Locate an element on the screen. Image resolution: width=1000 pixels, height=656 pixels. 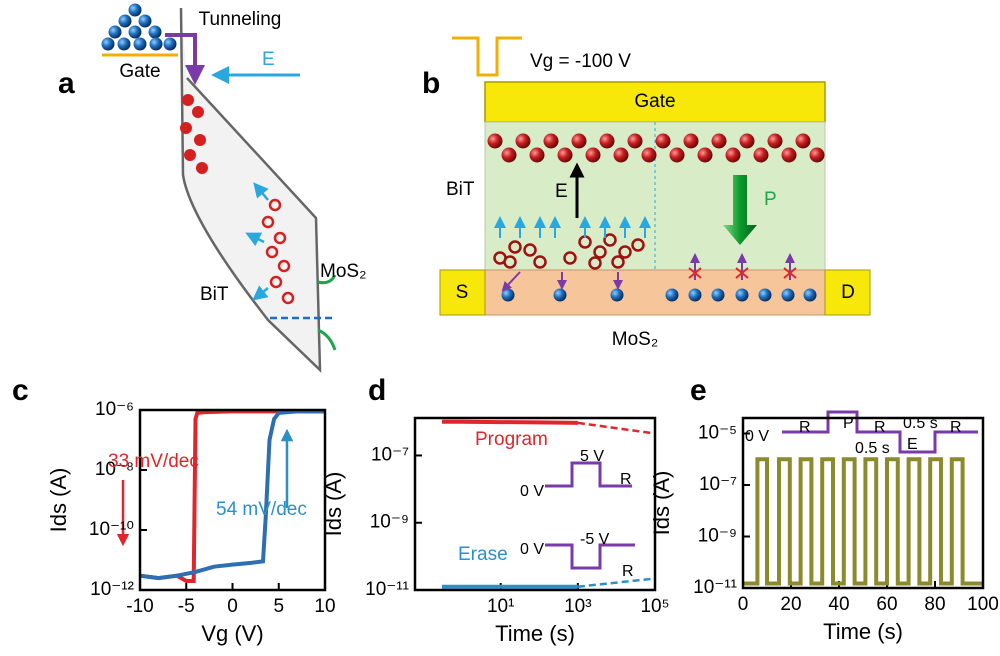
tunnel-arrow is located at coordinates (185, 59).